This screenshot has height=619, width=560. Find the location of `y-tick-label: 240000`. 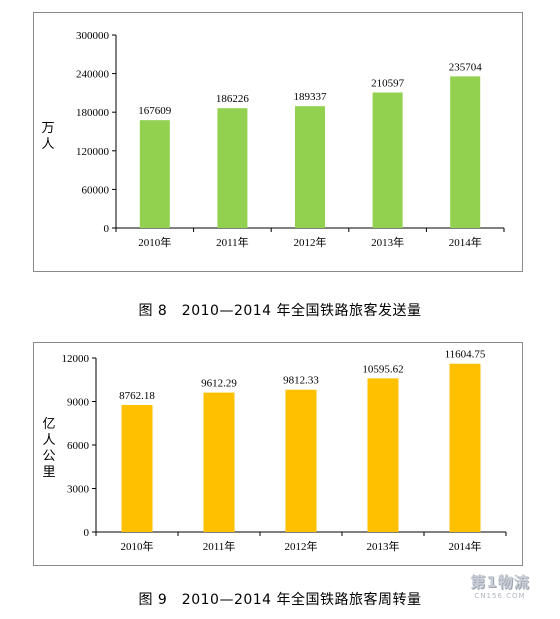

y-tick-label: 240000 is located at coordinates (93, 75).